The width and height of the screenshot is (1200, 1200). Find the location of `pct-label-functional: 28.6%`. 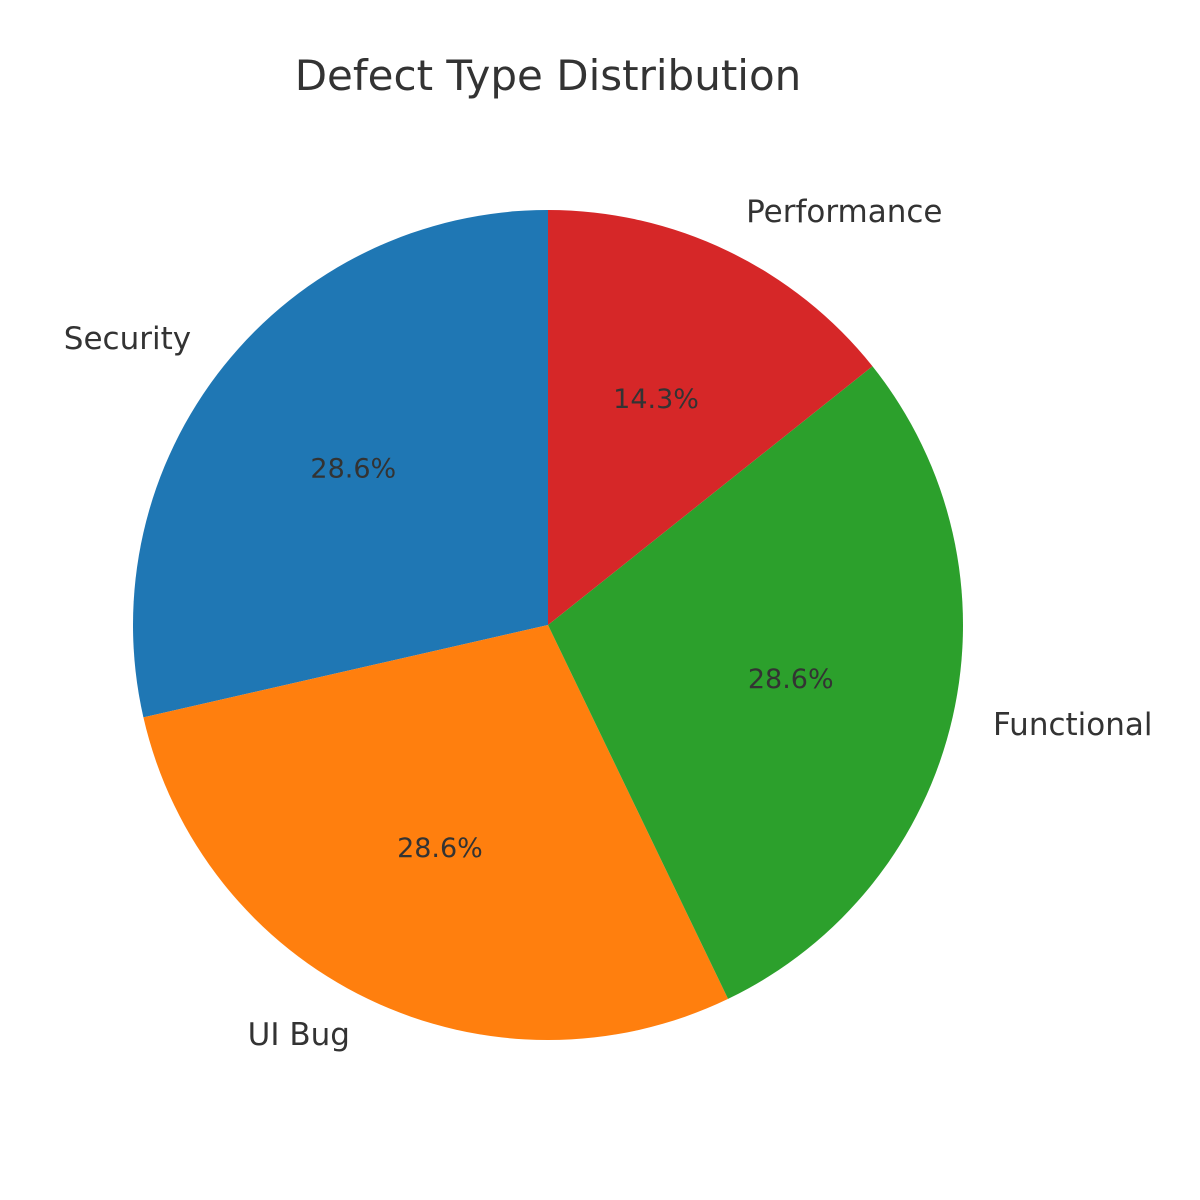

pct-label-functional: 28.6% is located at coordinates (791, 679).